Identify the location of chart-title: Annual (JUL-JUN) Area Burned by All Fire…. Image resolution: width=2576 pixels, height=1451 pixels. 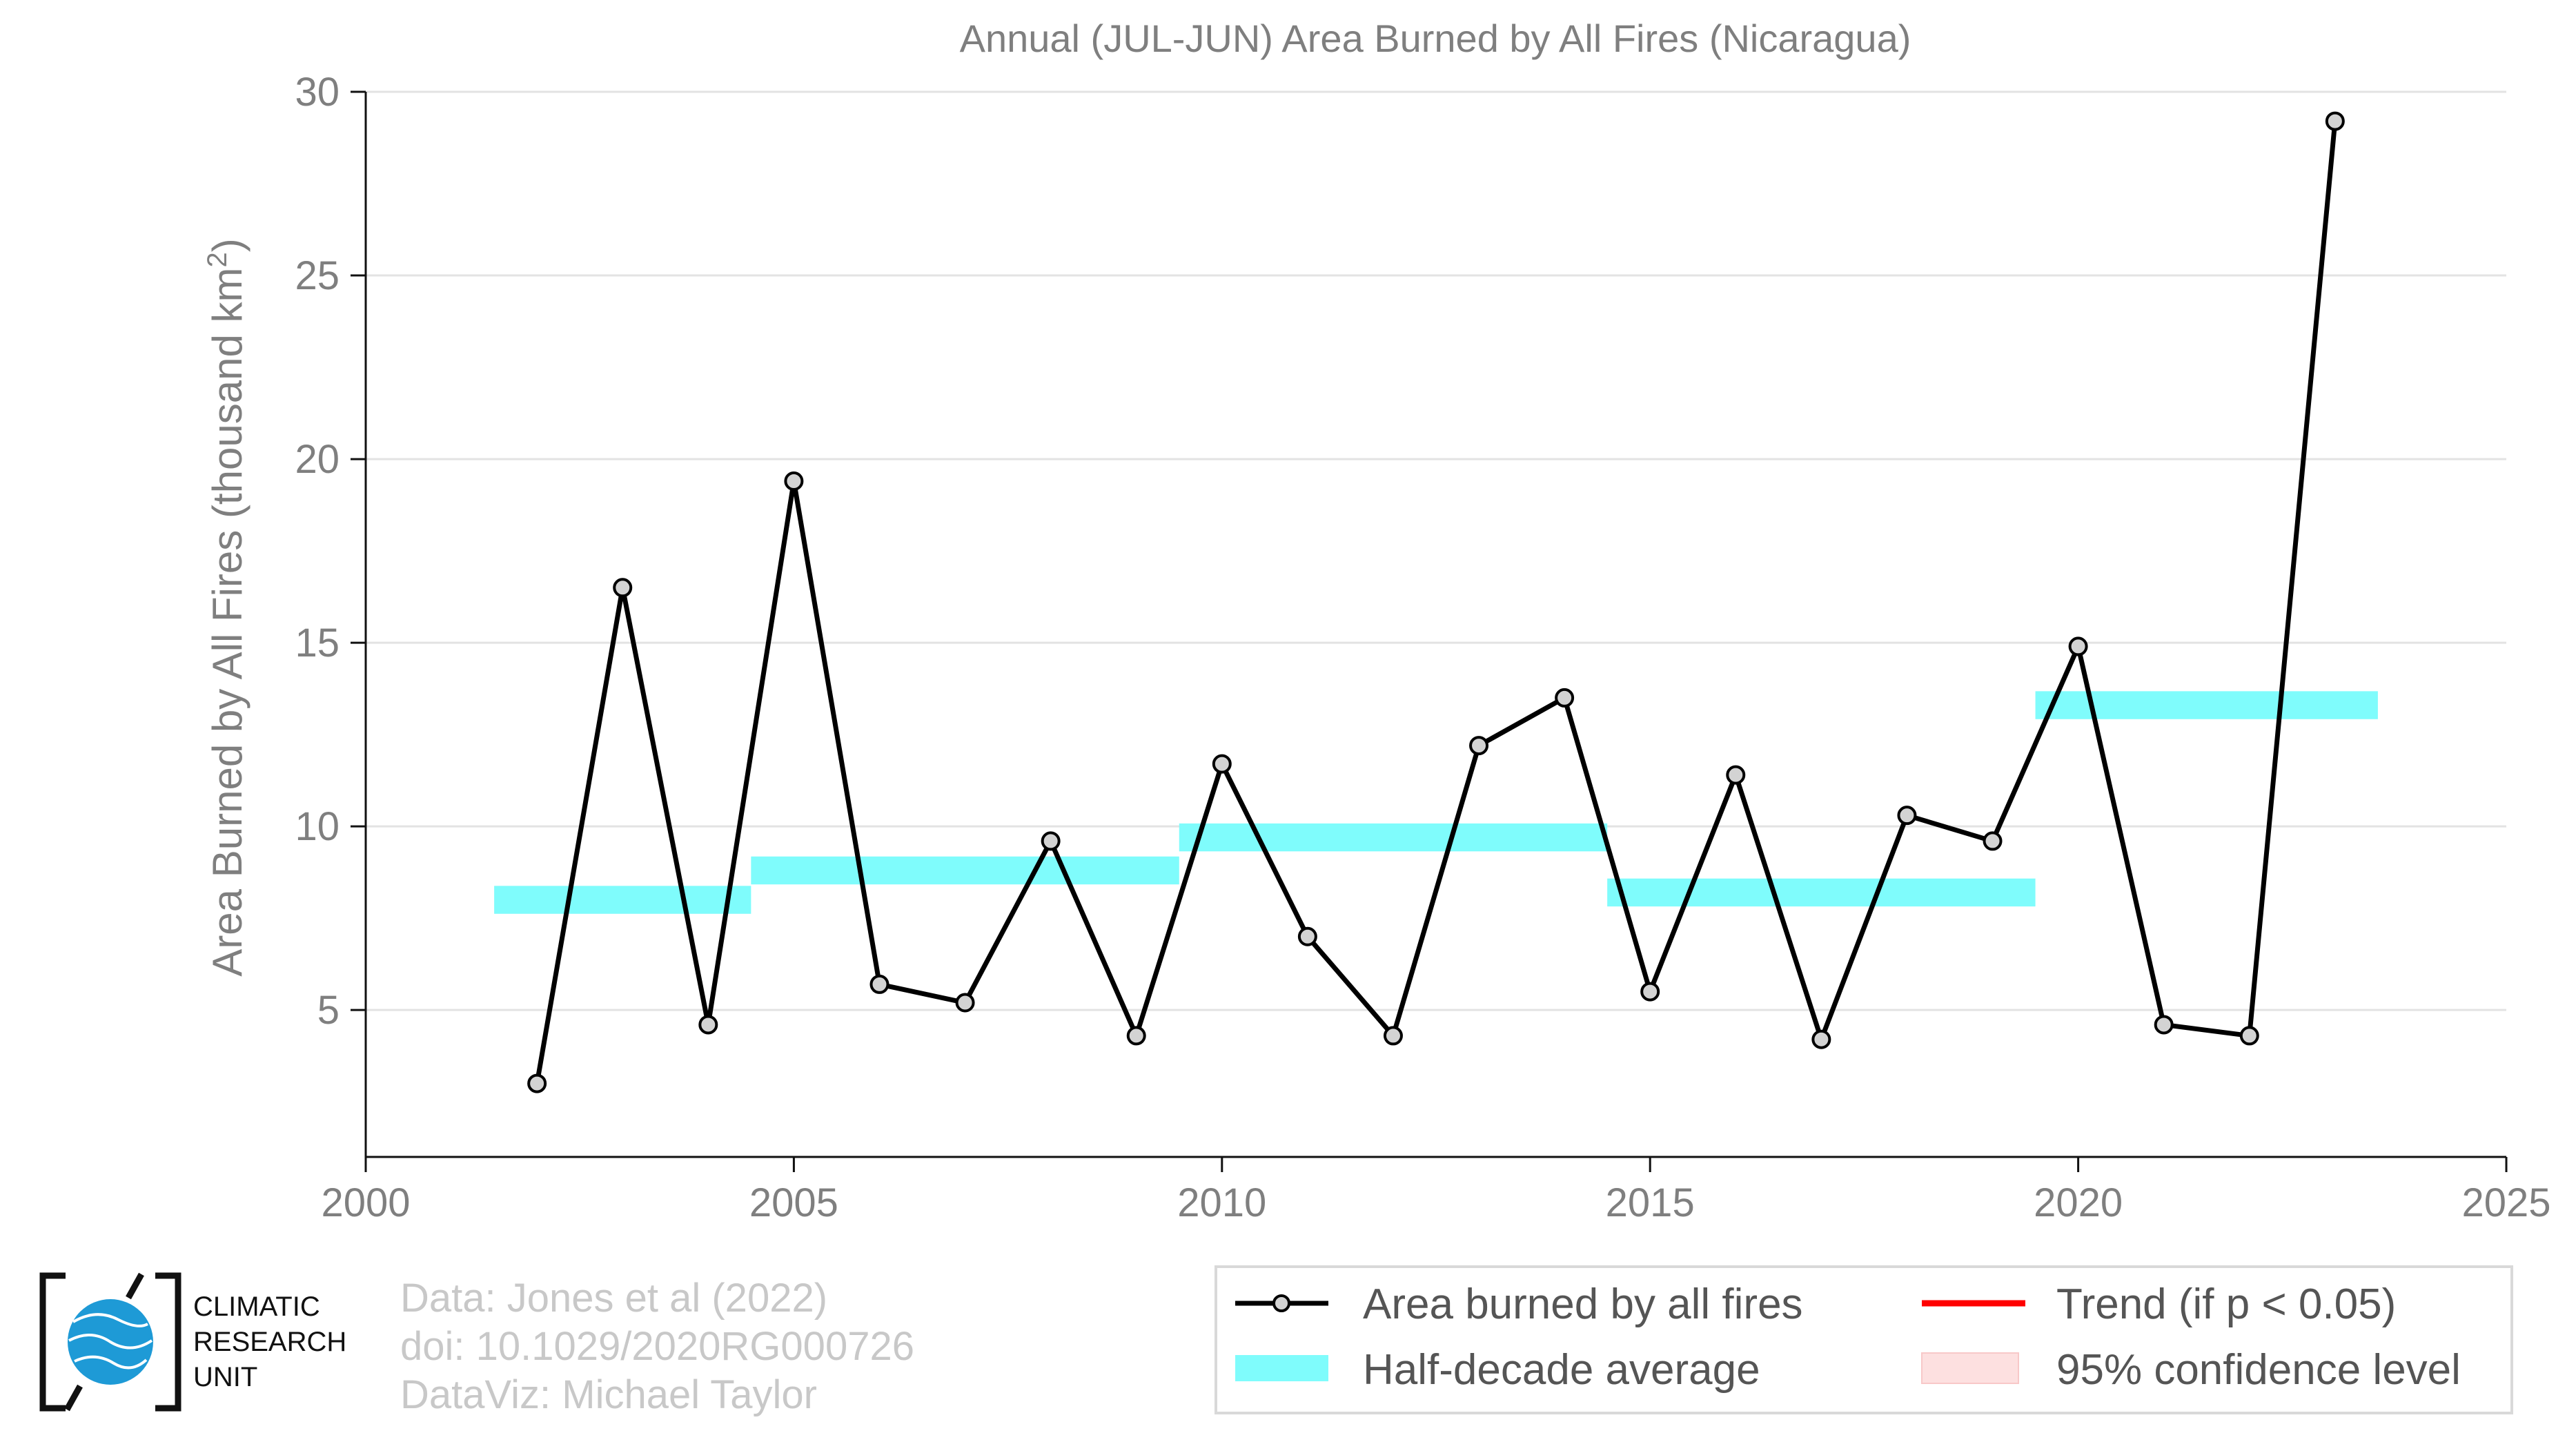
(1435, 39).